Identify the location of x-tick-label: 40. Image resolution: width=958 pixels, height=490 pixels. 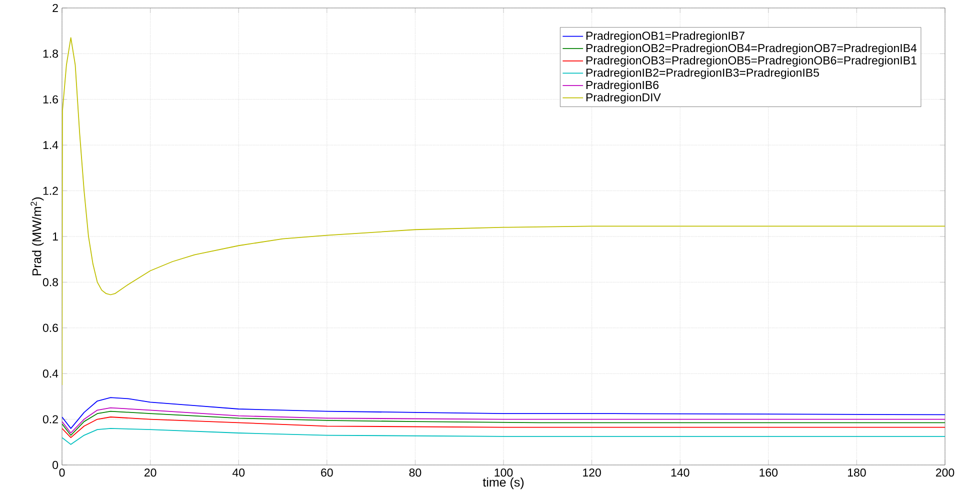
(238, 472).